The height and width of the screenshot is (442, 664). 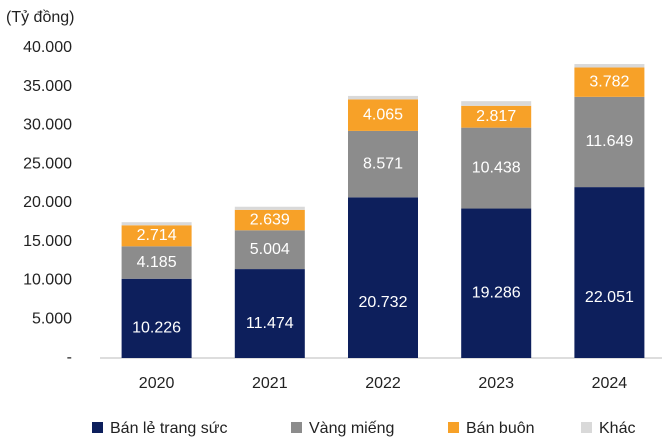 I want to click on data-label: 10.226, so click(x=156, y=328).